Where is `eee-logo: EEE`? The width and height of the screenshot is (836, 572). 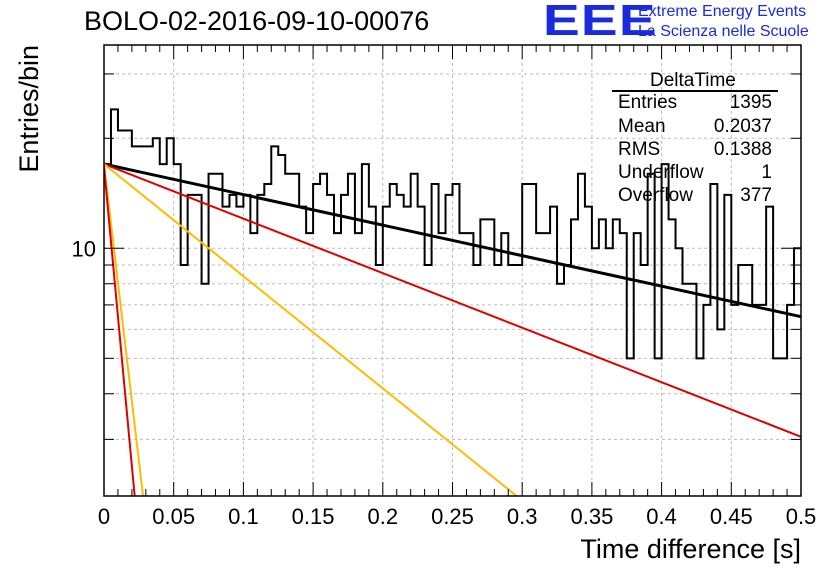
eee-logo: EEE is located at coordinates (600, 22).